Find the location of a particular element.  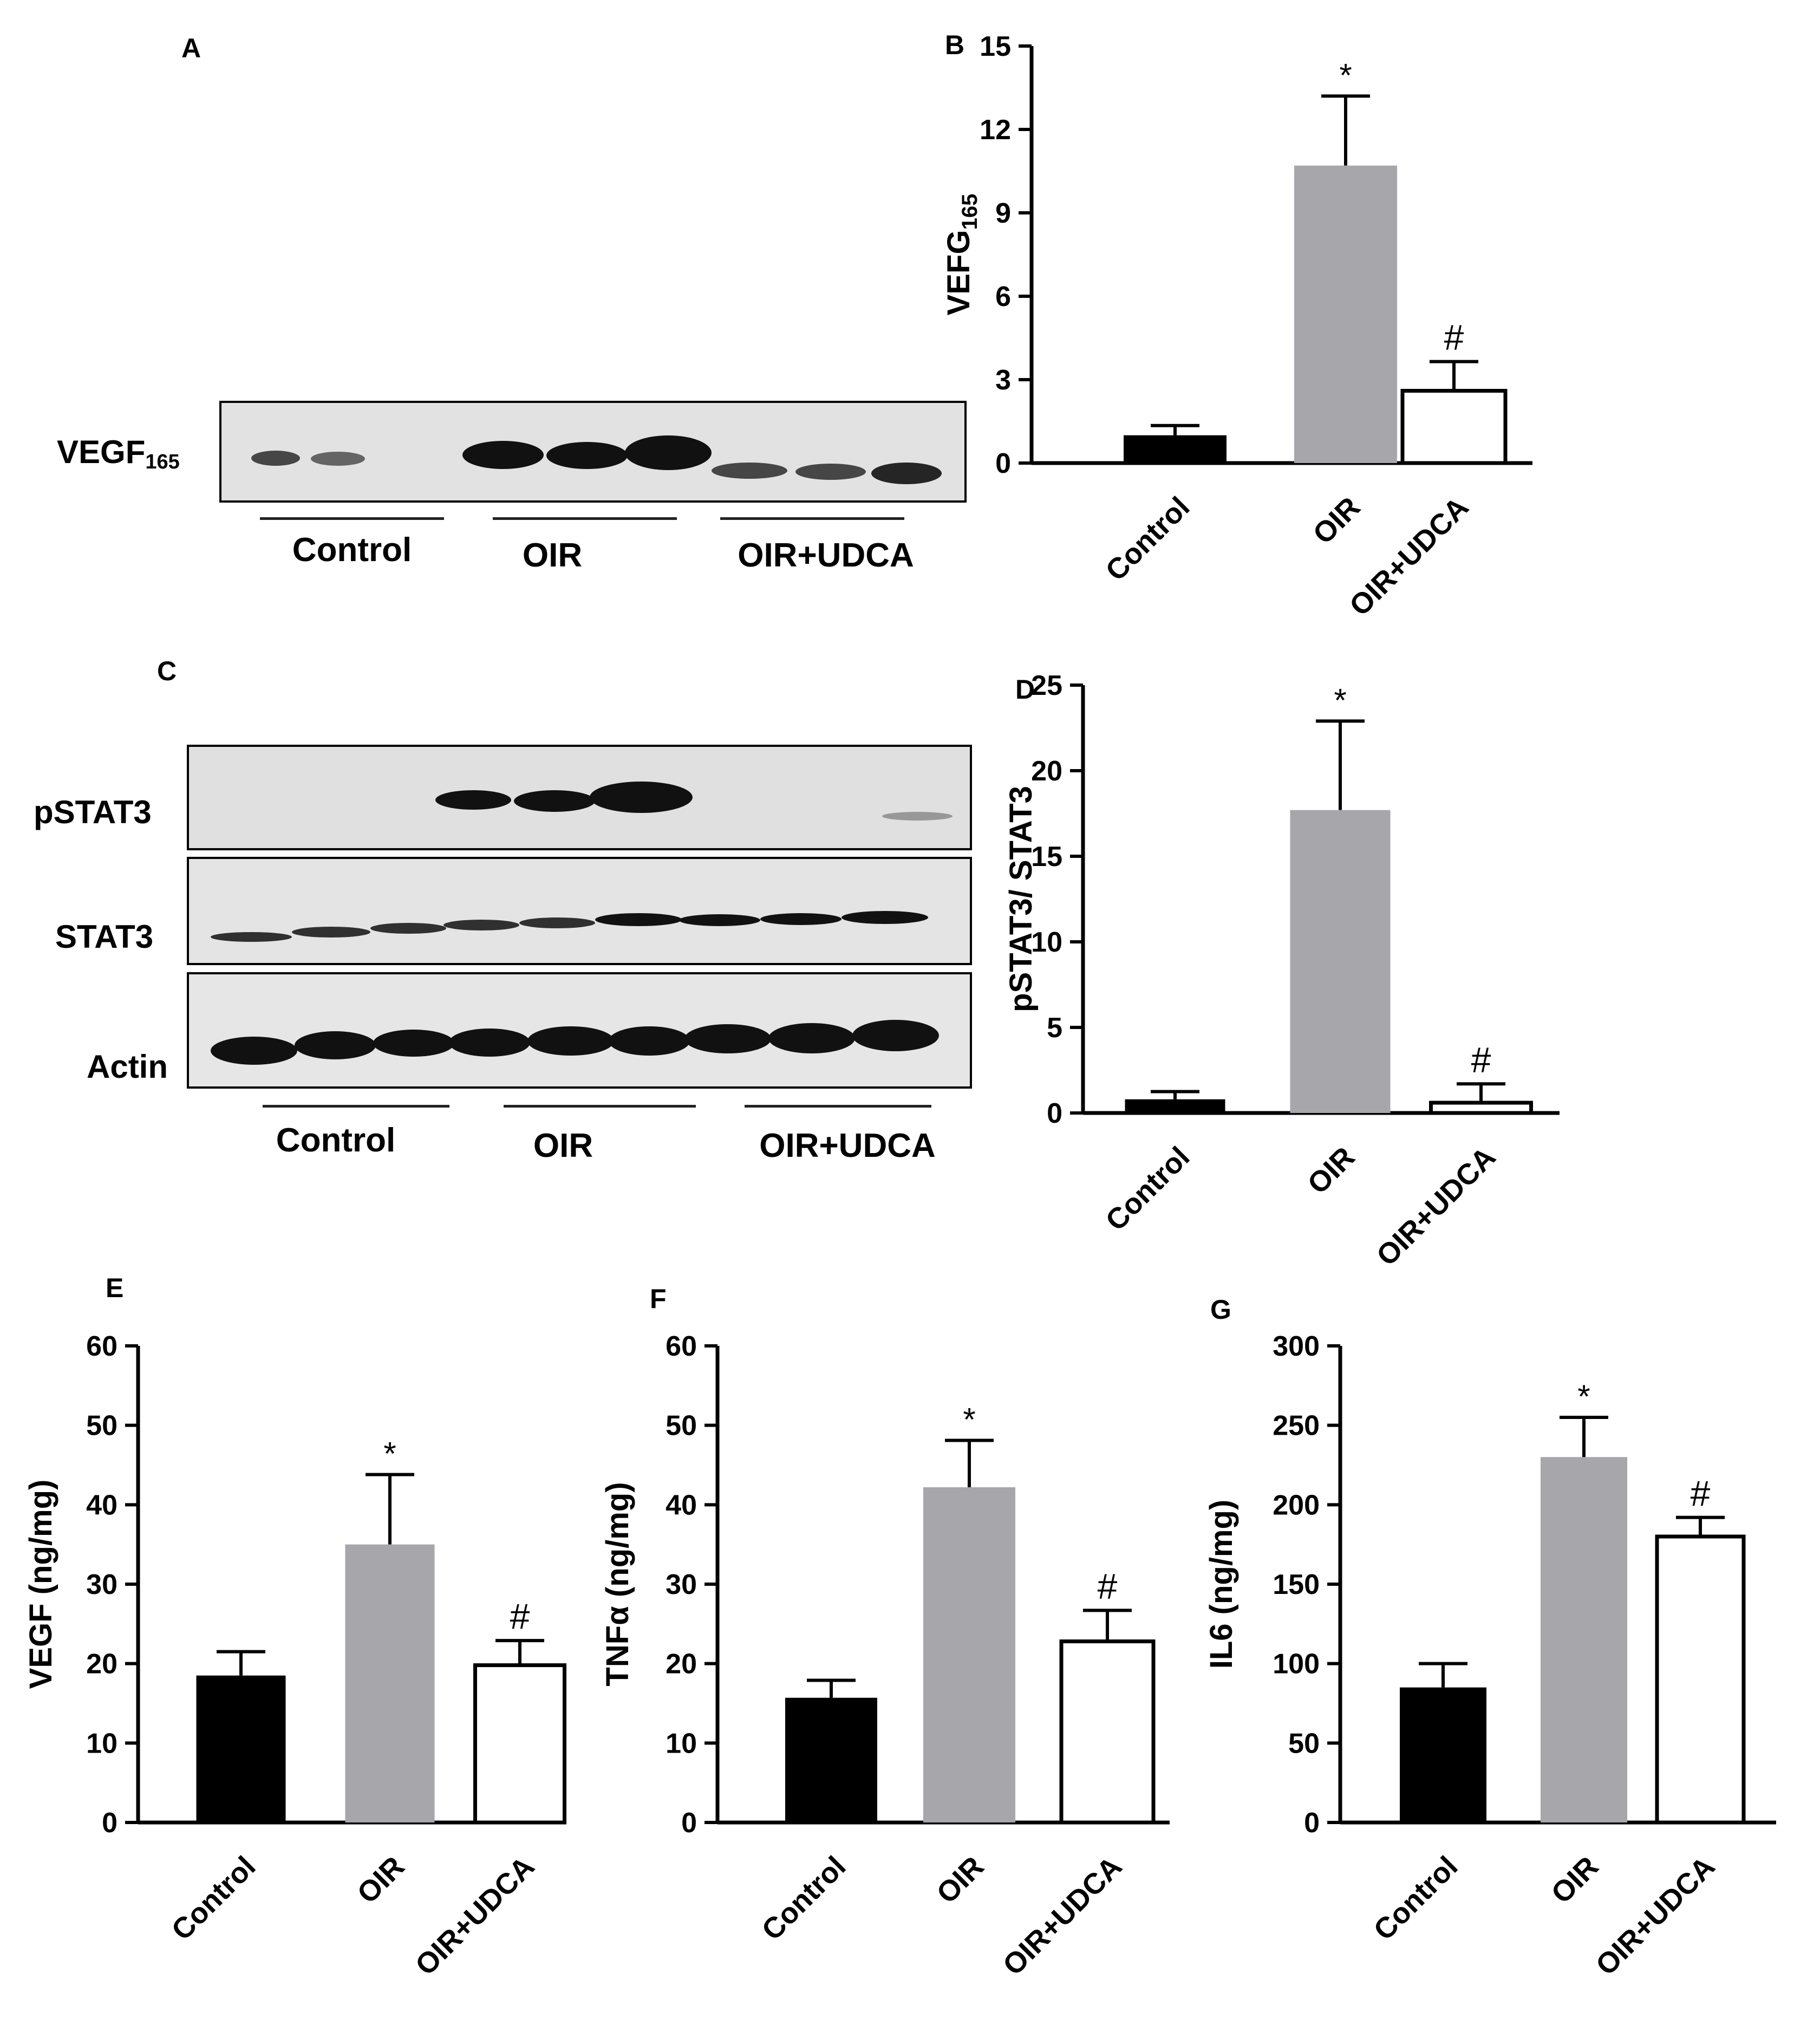

y-tick-label: 60 is located at coordinates (681, 1346).